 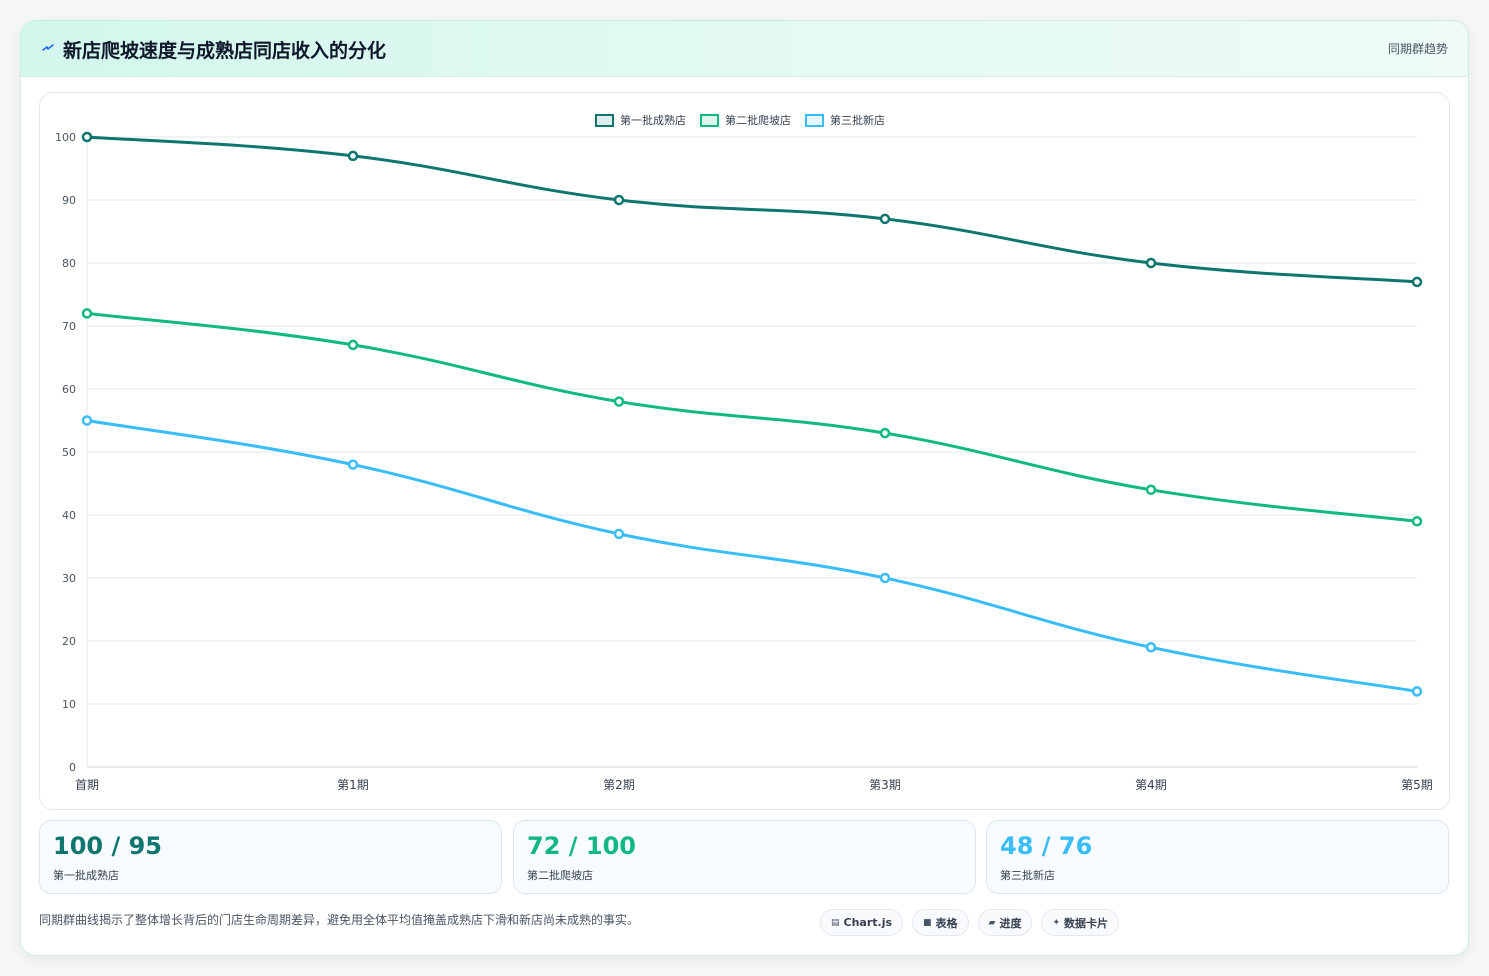 What do you see at coordinates (87, 785) in the screenshot?
I see `x-tick-label: 首期` at bounding box center [87, 785].